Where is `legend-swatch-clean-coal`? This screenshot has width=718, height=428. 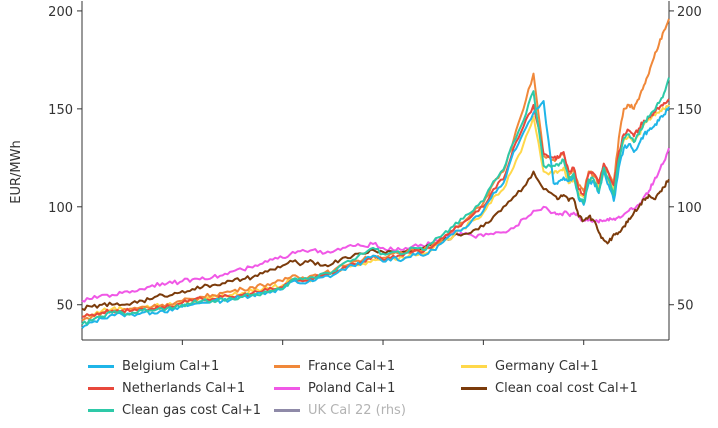
legend-swatch-clean-coal is located at coordinates (474, 388).